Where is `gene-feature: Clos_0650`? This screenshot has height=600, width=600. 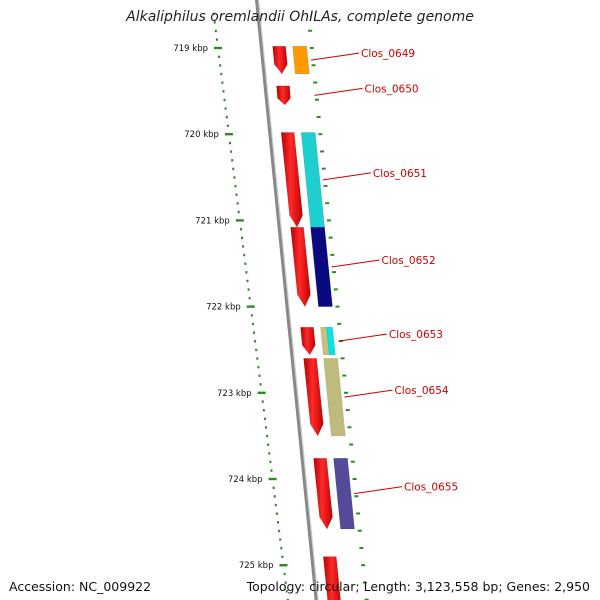 gene-feature: Clos_0650 is located at coordinates (347, 94).